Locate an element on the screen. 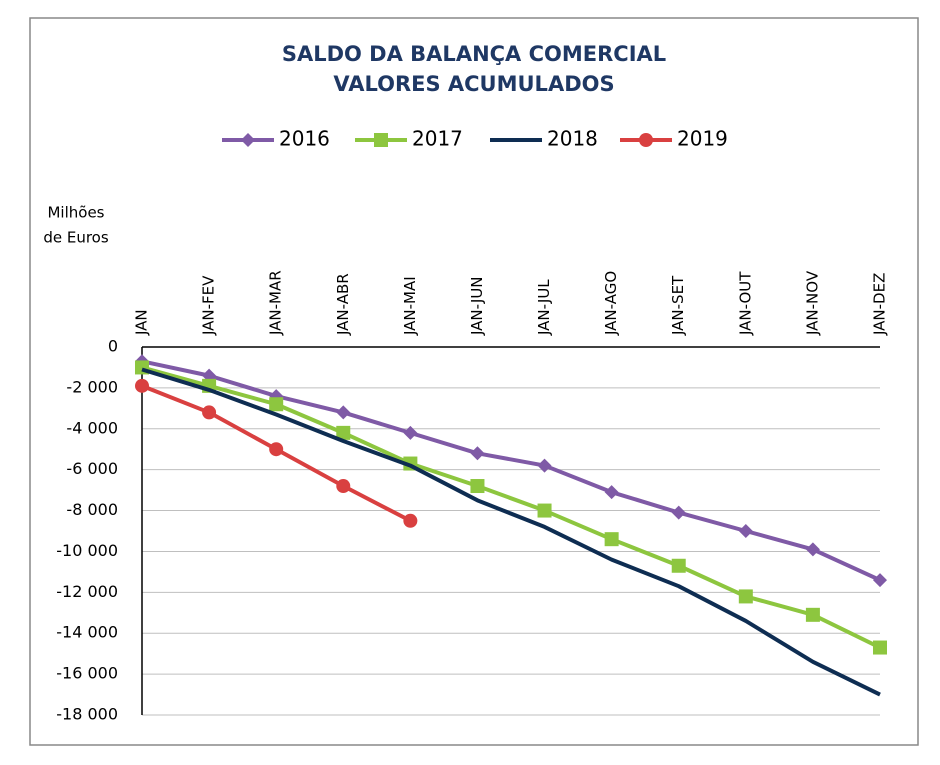  x-tick-label: JAN-AGO is located at coordinates (611, 303).